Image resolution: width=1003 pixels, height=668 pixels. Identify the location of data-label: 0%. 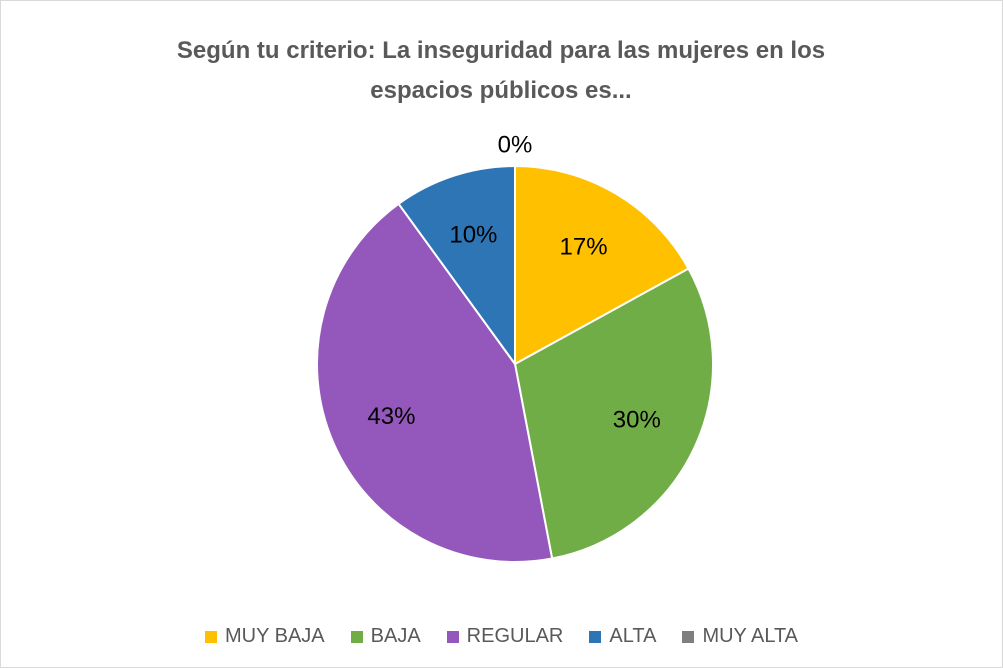
(515, 145).